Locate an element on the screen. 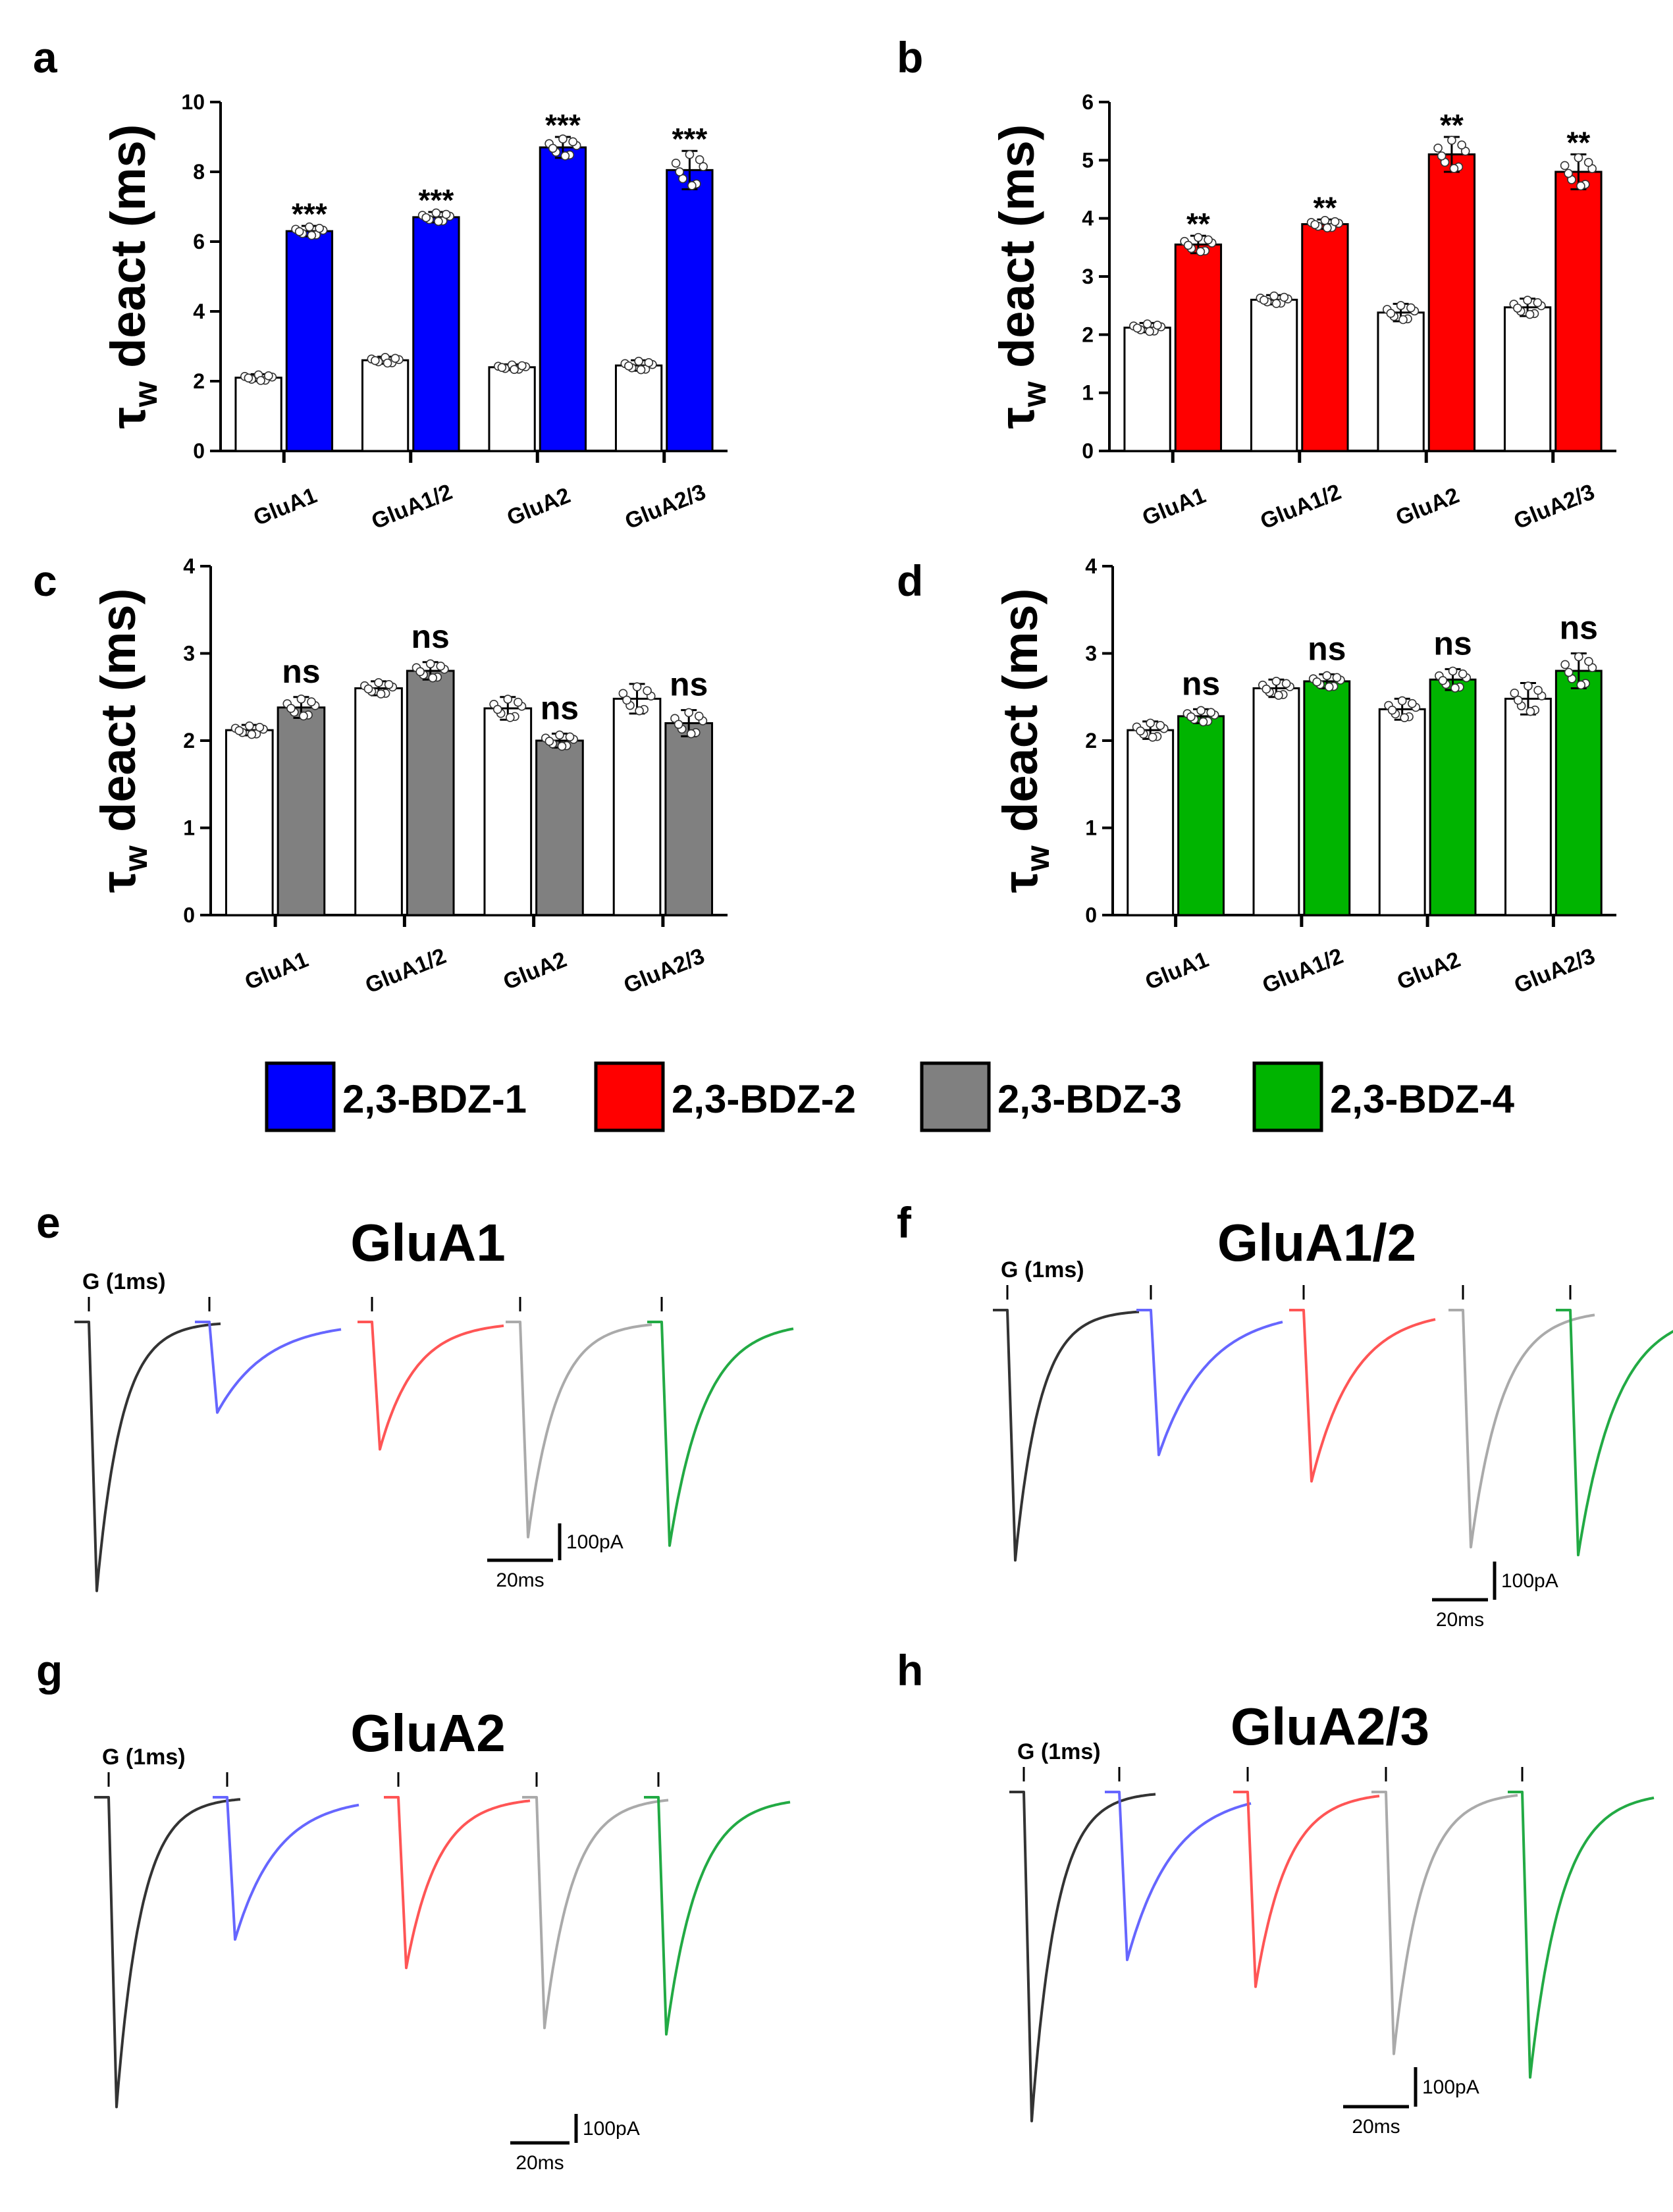 Image resolution: width=1673 pixels, height=2212 pixels. y-axis-tau: τ is located at coordinates (128, 418).